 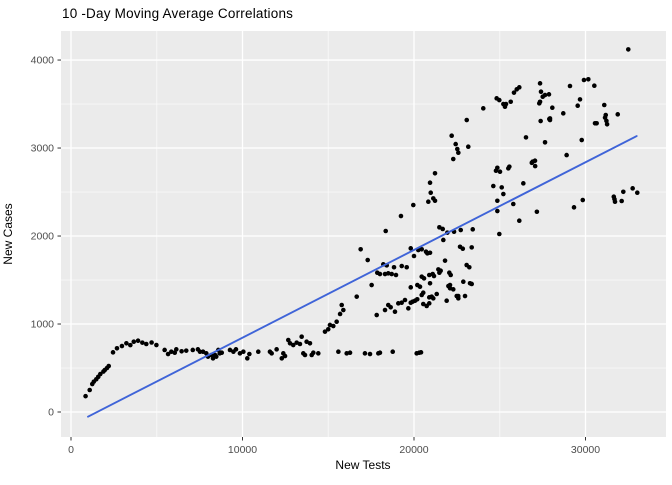 What do you see at coordinates (51, 413) in the screenshot?
I see `y-tick-label: 0` at bounding box center [51, 413].